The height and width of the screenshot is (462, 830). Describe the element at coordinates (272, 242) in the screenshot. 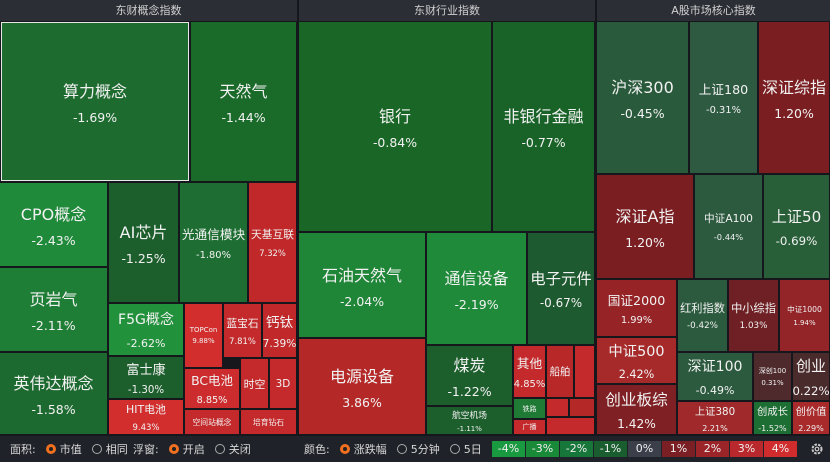

I see `tile: 天基互联 7.32%` at that location.